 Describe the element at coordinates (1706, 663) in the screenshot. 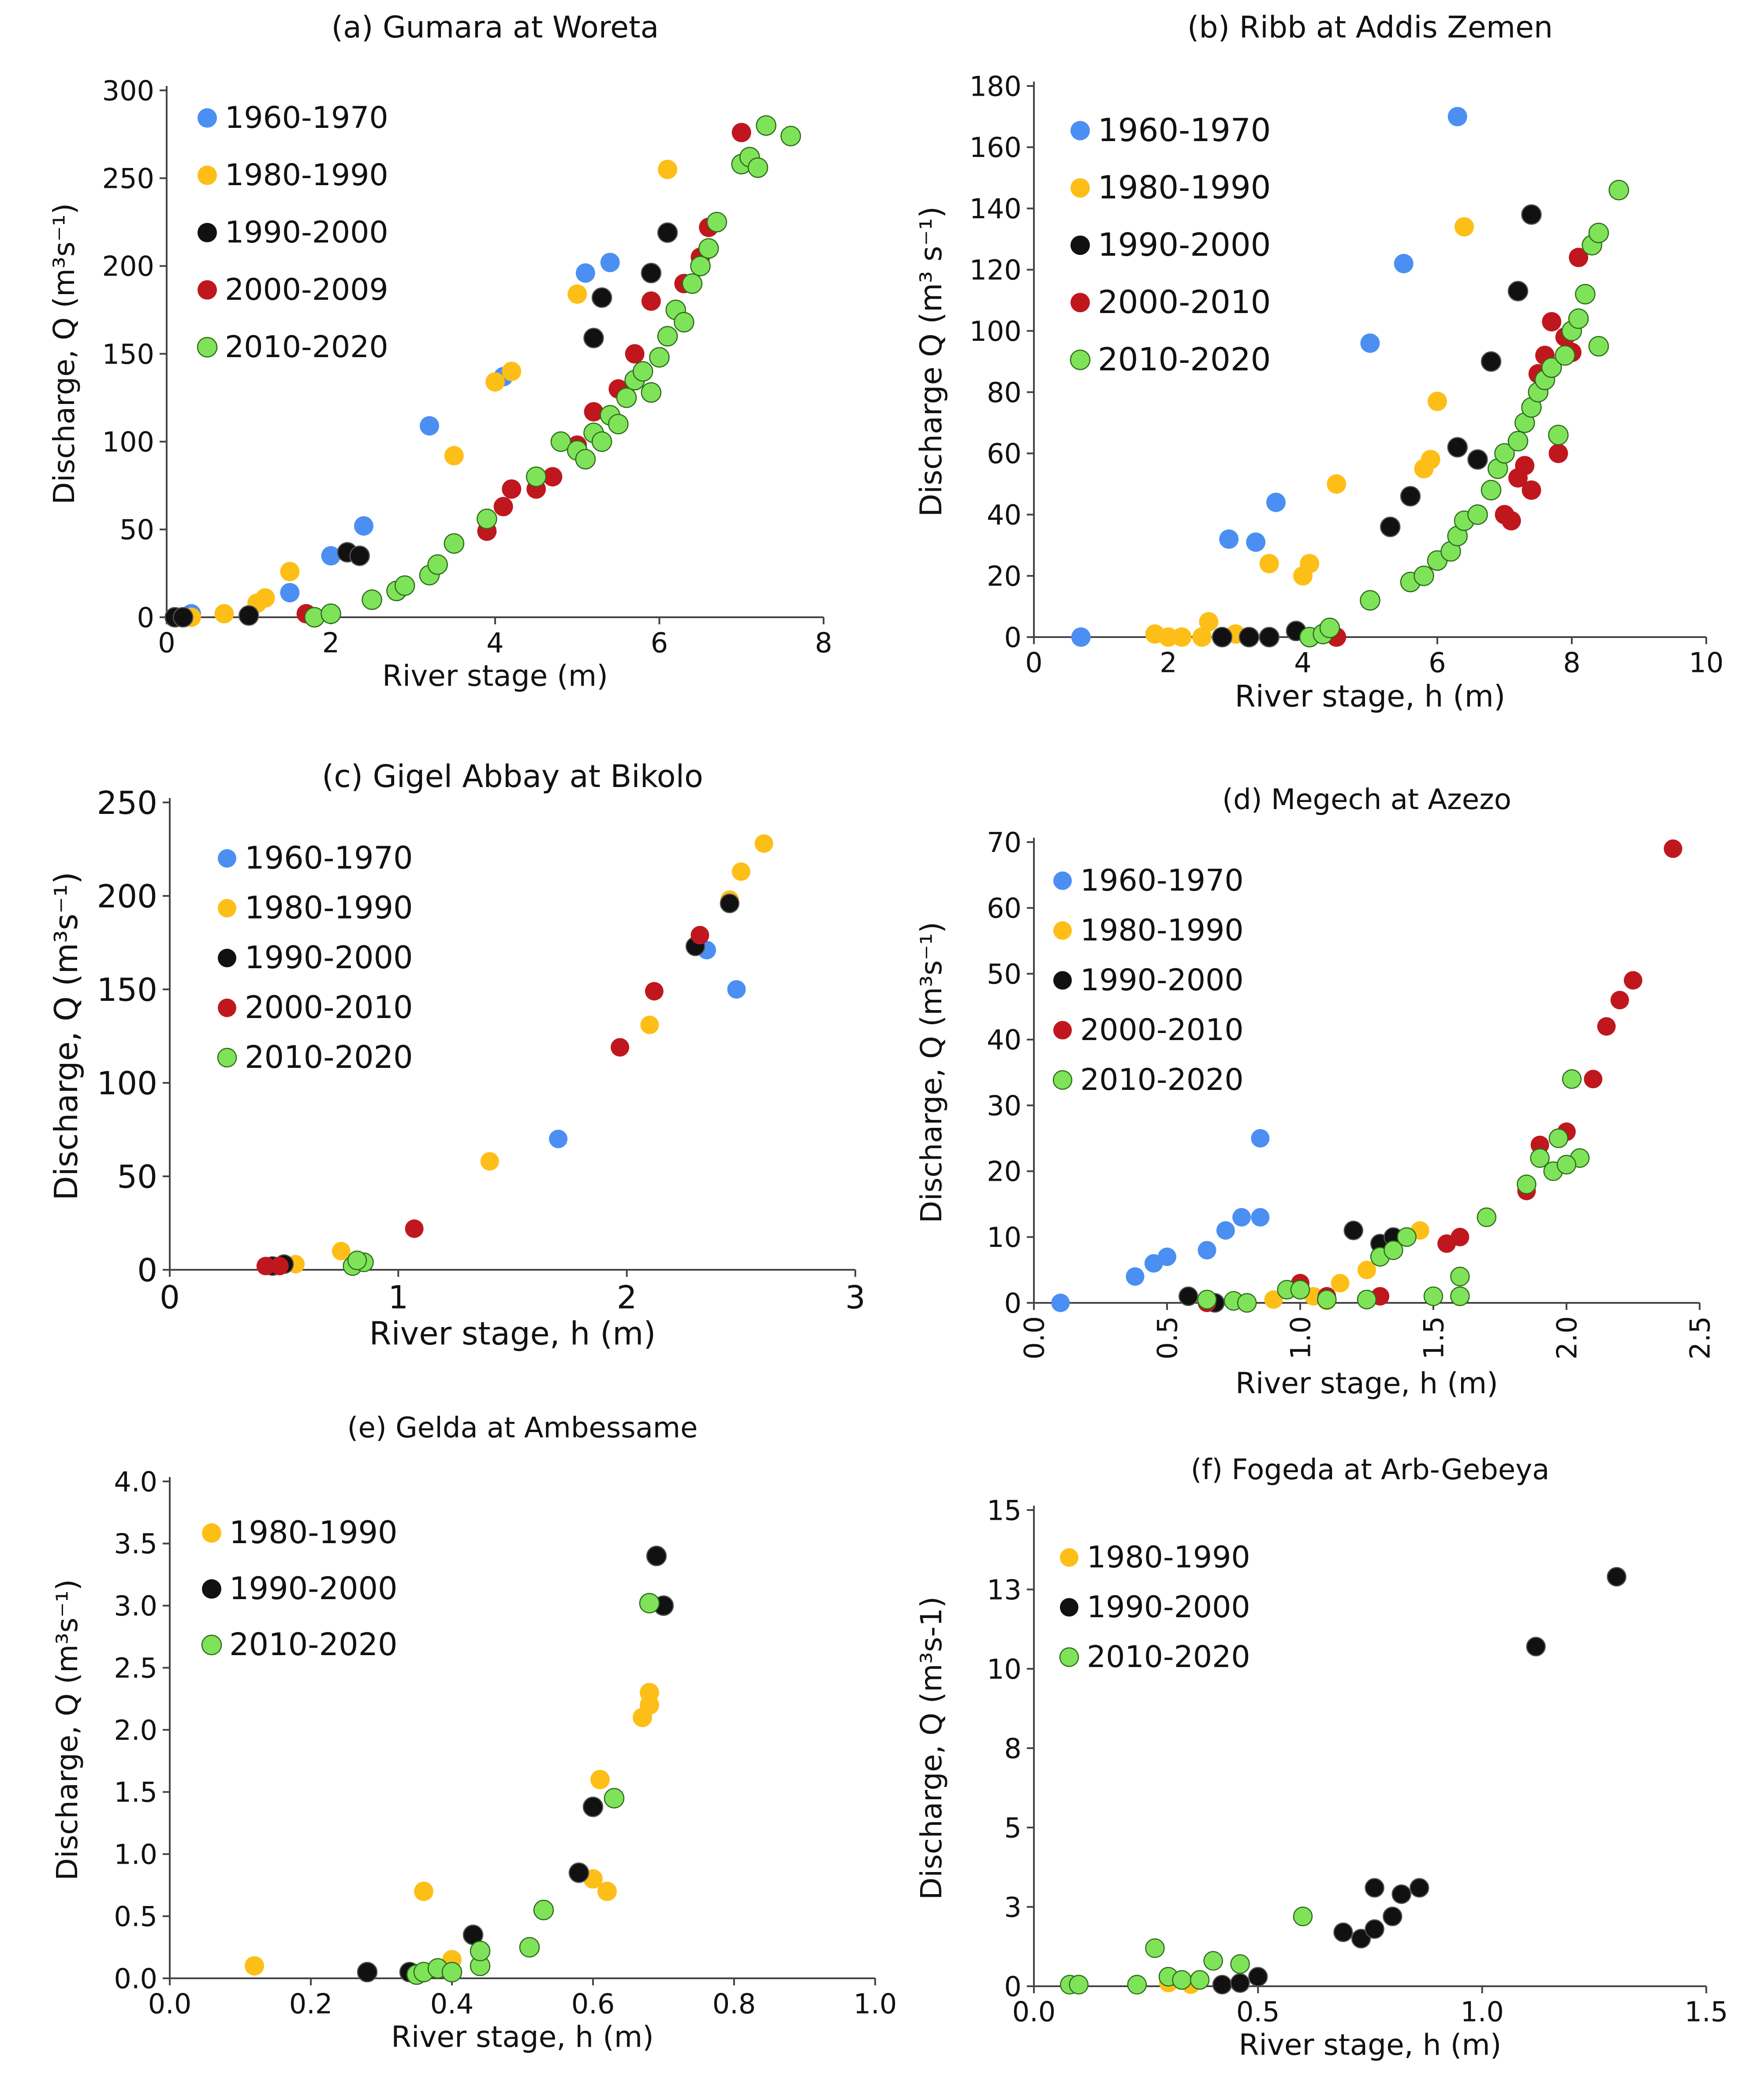

I see `x-tick-label: 10` at that location.